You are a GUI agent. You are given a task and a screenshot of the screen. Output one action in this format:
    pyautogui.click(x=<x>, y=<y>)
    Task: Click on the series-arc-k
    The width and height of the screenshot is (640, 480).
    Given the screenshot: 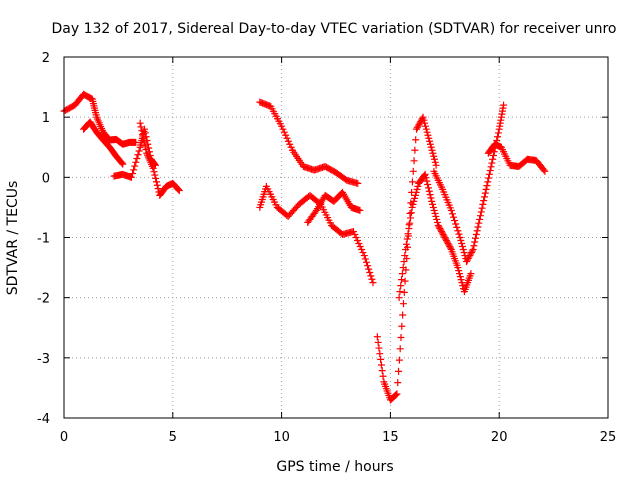 What is the action you would take?
    pyautogui.click(x=516, y=157)
    